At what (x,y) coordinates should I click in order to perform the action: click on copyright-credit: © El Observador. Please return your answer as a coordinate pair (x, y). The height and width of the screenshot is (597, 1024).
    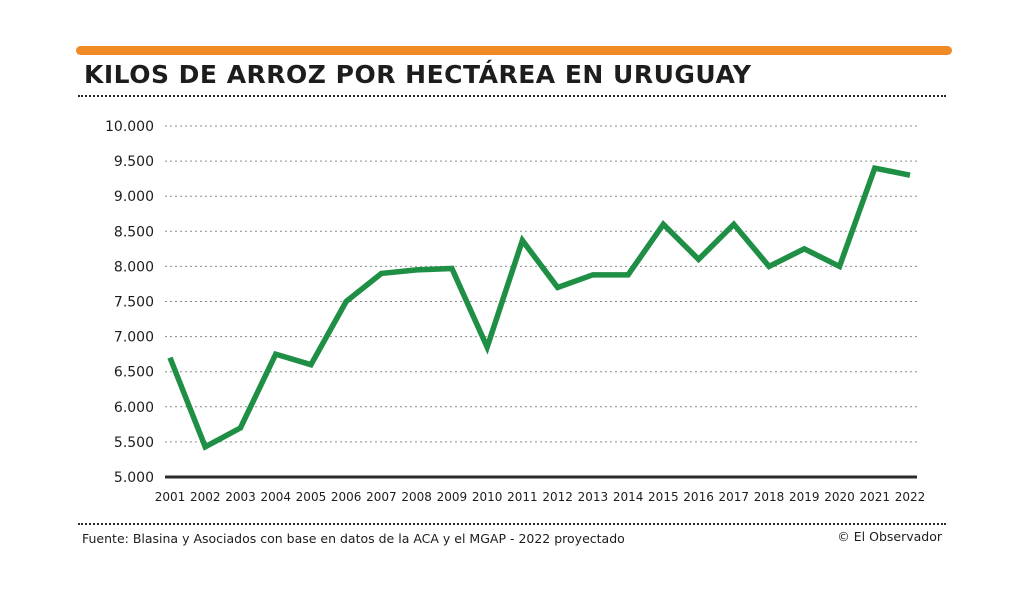
    Looking at the image, I should click on (889, 536).